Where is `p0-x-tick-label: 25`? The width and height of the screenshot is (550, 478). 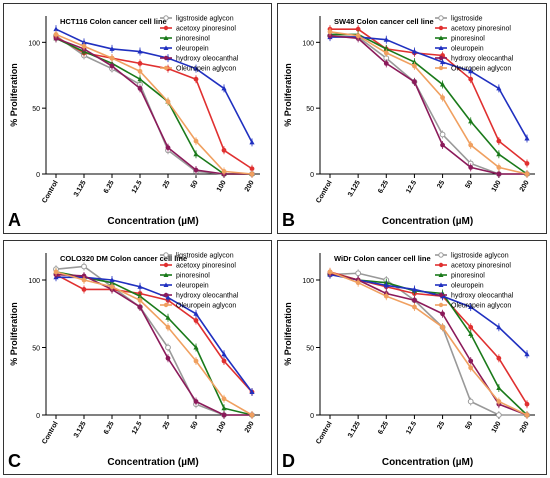 p0-x-tick-label: 25 is located at coordinates (167, 184).